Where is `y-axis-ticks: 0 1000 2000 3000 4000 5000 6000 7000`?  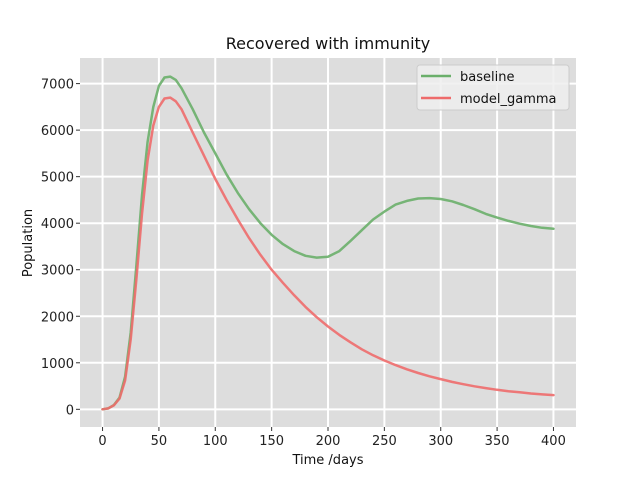 y-axis-ticks: 0 1000 2000 3000 4000 5000 6000 7000 is located at coordinates (60, 248).